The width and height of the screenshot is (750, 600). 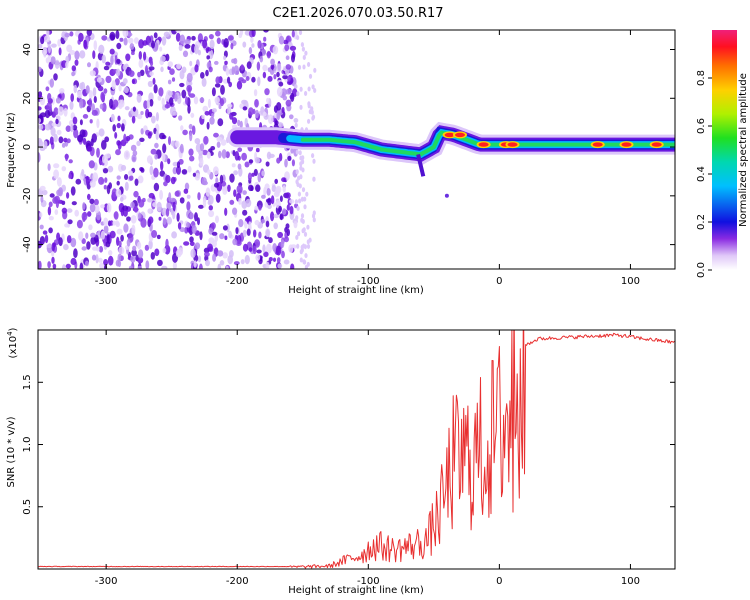 What do you see at coordinates (106, 281) in the screenshot?
I see `x-tick-label: -300` at bounding box center [106, 281].